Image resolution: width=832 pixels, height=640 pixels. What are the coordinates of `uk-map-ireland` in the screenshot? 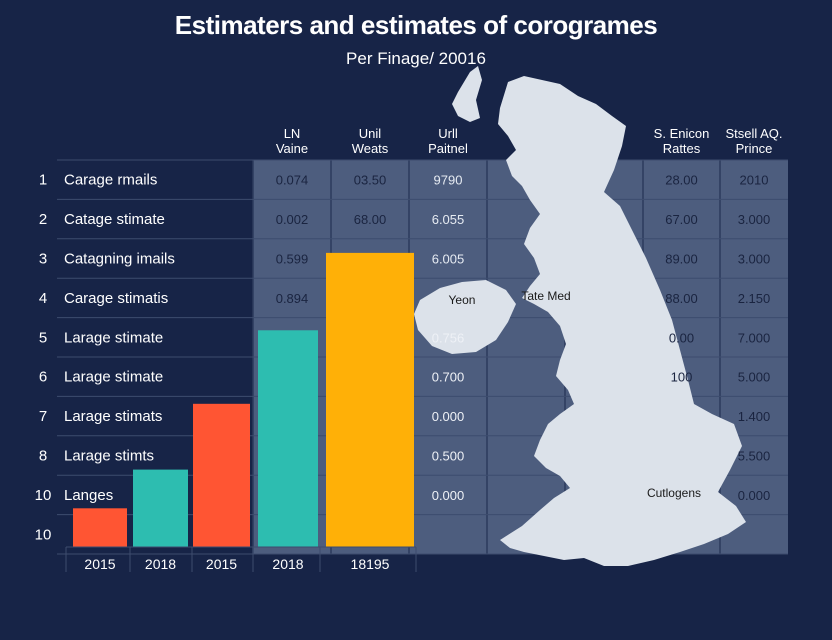 It's located at (465, 317).